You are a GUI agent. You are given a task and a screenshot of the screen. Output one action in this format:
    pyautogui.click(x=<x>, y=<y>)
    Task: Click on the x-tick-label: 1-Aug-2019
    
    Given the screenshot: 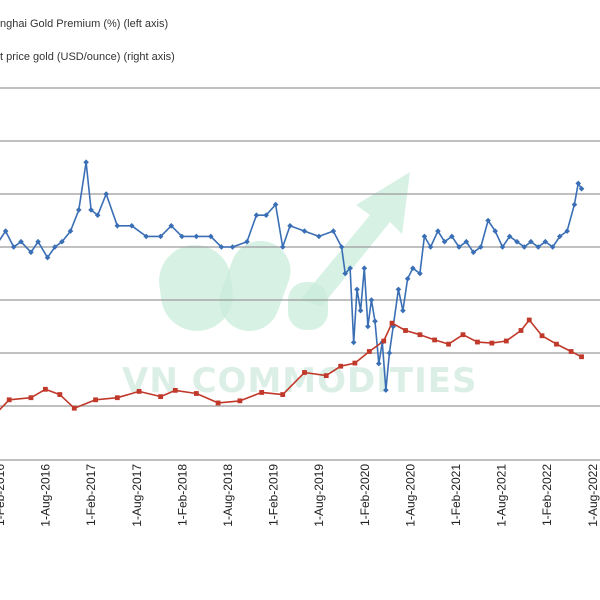 What is the action you would take?
    pyautogui.click(x=319, y=495)
    